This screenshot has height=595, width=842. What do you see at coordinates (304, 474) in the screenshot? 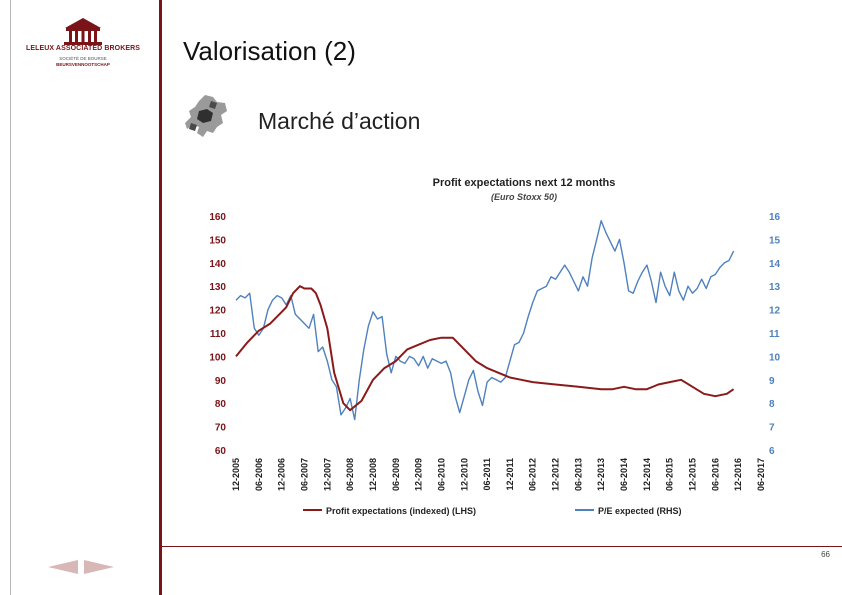
I see `x-tick-label: 06-2007` at bounding box center [304, 474].